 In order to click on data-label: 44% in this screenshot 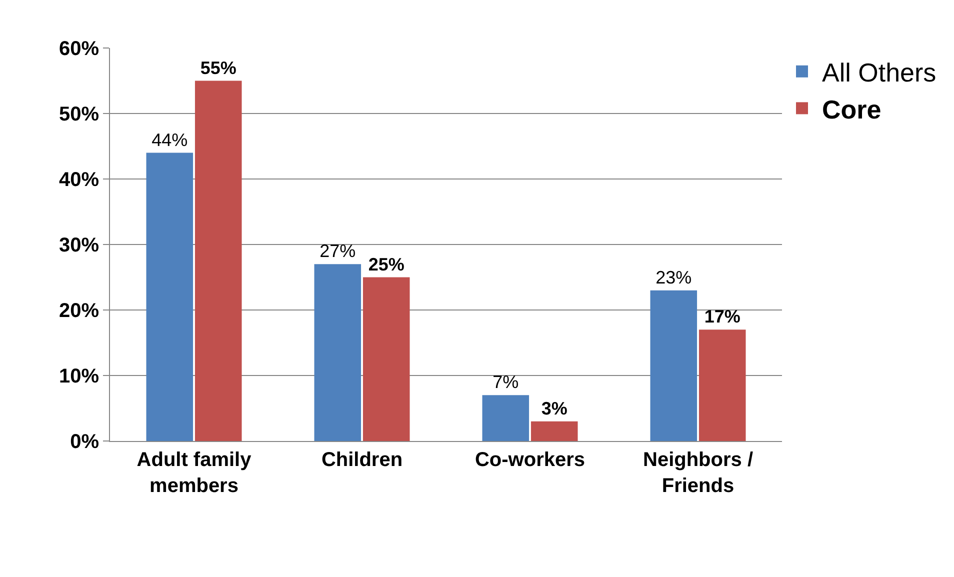, I will do `click(170, 140)`.